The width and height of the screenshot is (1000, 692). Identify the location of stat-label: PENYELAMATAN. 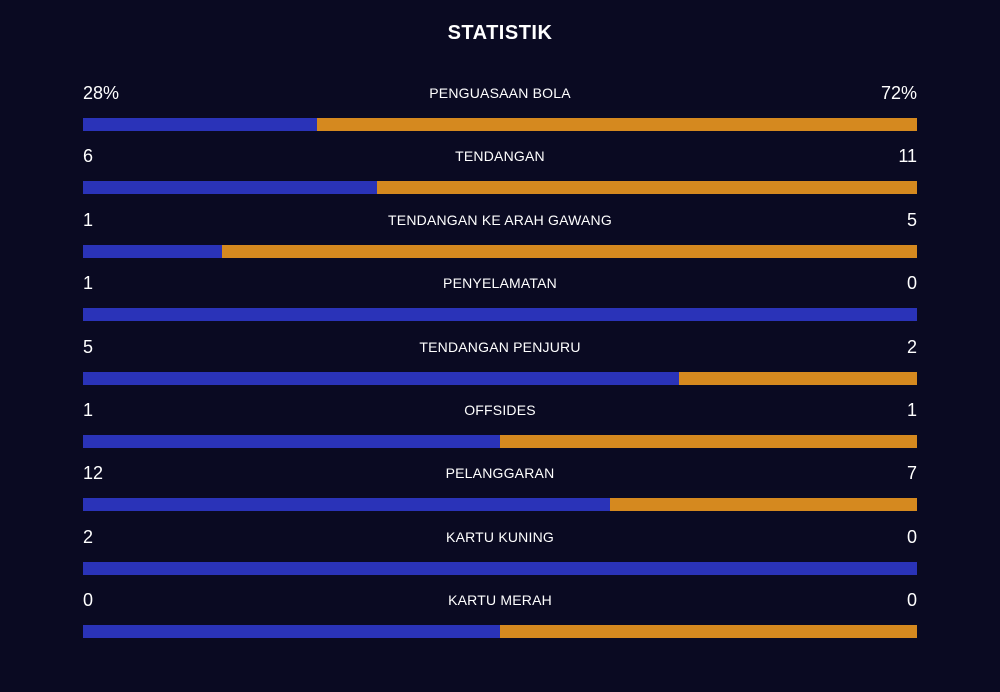
(500, 283).